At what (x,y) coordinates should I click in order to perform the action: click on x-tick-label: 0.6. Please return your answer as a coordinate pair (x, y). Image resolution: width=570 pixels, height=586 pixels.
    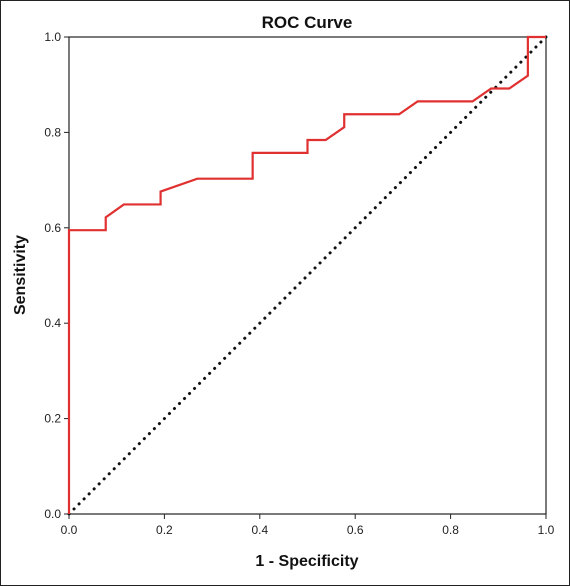
    Looking at the image, I should click on (355, 530).